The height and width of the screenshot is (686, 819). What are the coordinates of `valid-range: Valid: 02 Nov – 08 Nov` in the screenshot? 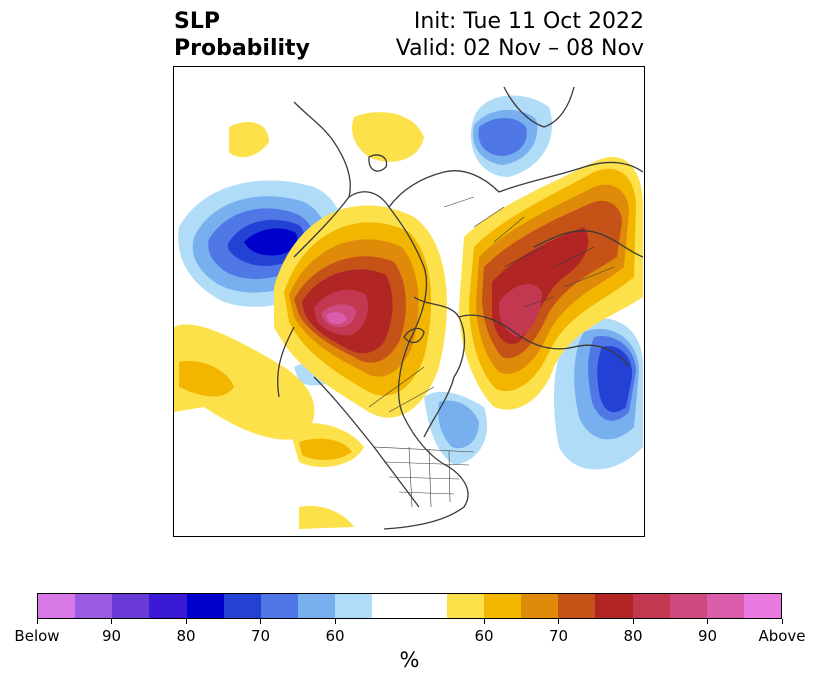 It's located at (519, 48).